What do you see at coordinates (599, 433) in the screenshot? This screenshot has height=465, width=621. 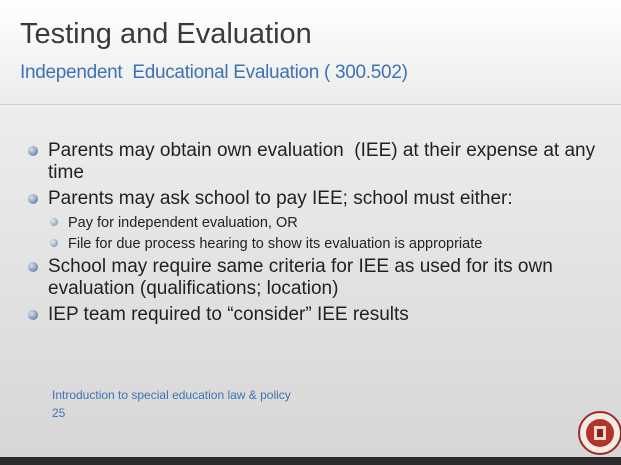 I see `logo` at bounding box center [599, 433].